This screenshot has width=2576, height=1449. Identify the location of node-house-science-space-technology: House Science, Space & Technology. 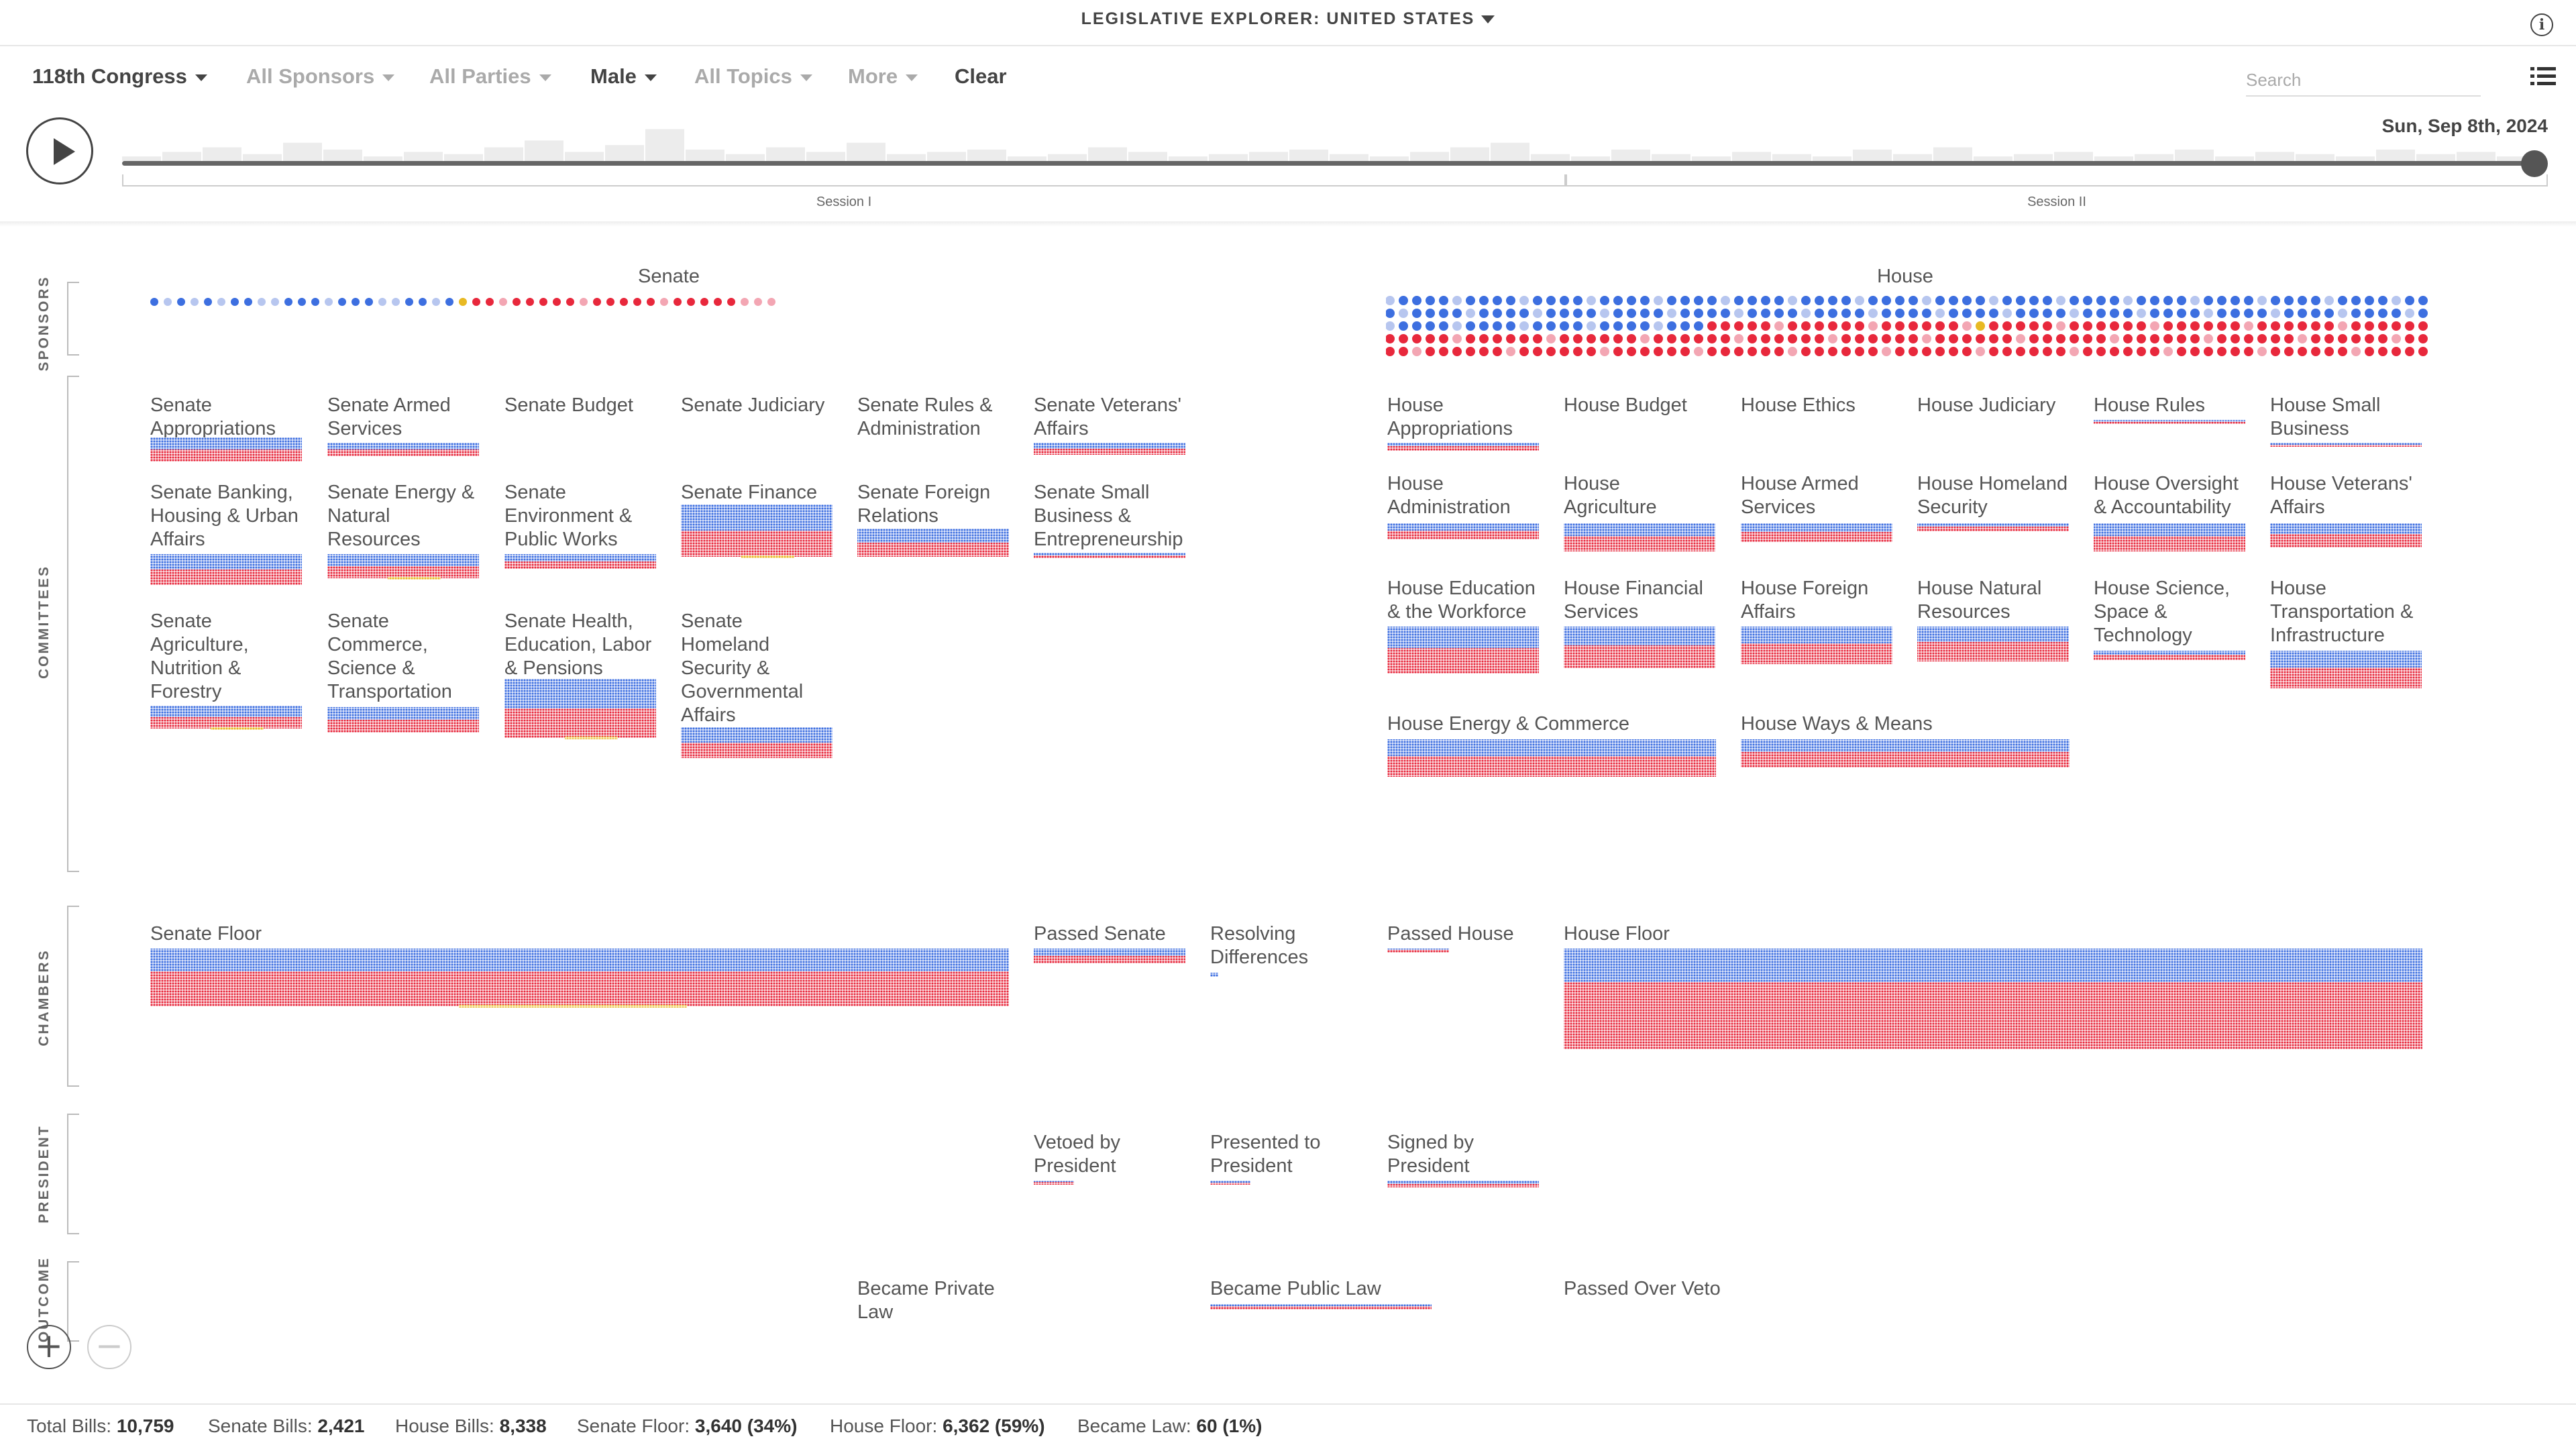
(2174, 612).